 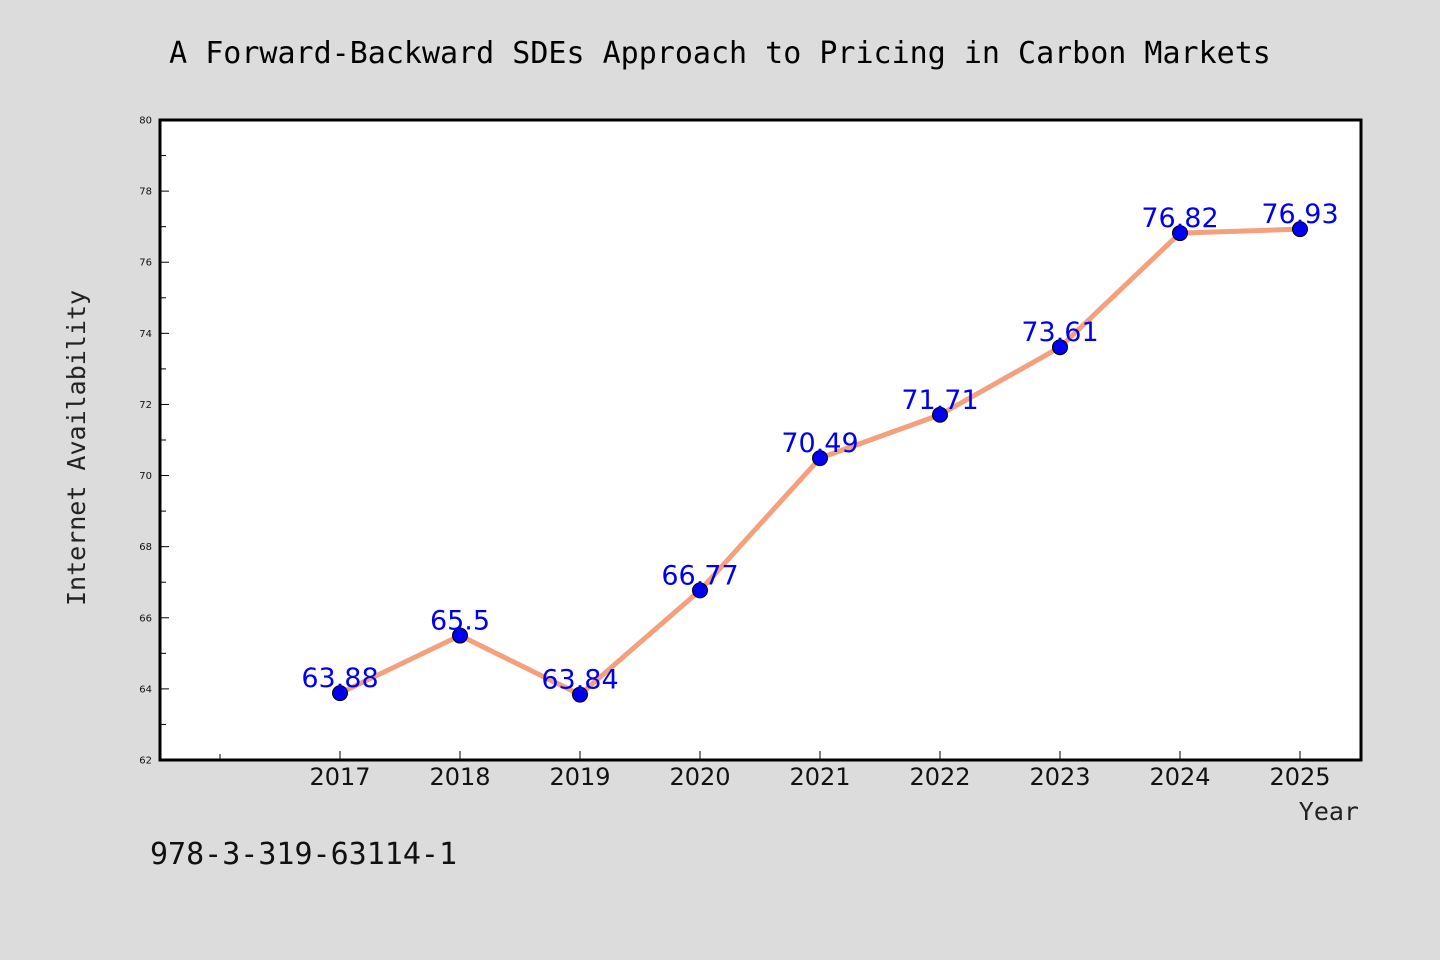 I want to click on data-label: 70.49, so click(x=819, y=443).